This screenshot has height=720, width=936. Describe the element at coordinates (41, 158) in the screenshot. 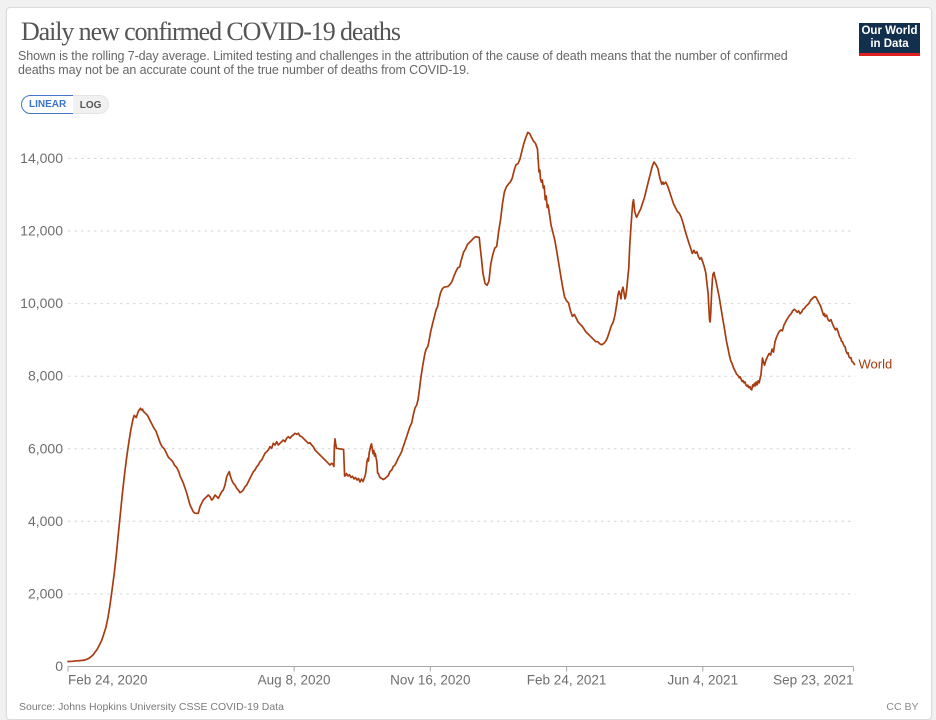

I see `svg-text: 14,000` at that location.